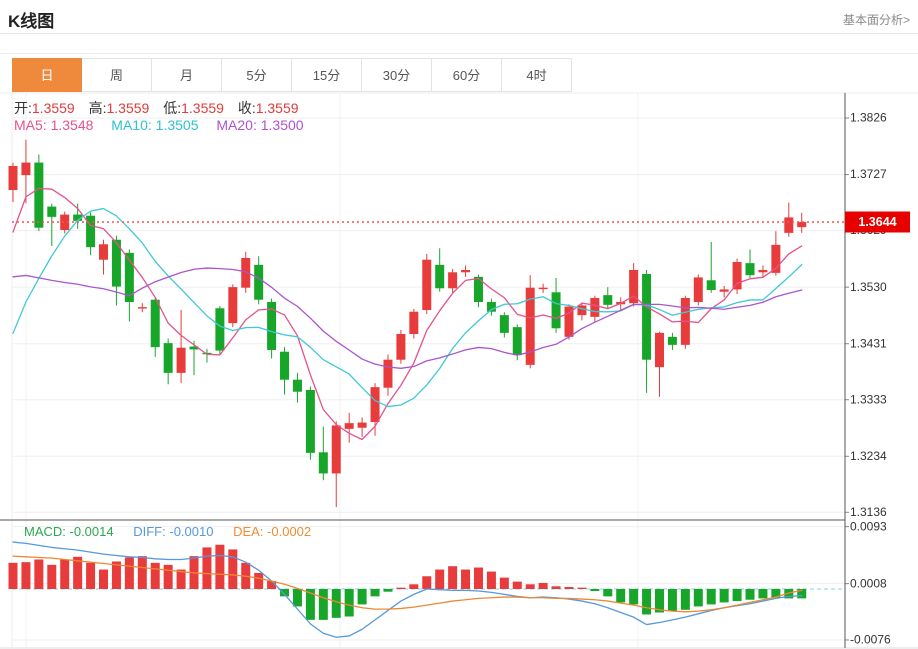 This screenshot has width=918, height=649. What do you see at coordinates (537, 75) in the screenshot?
I see `tab-4hour: 4时` at bounding box center [537, 75].